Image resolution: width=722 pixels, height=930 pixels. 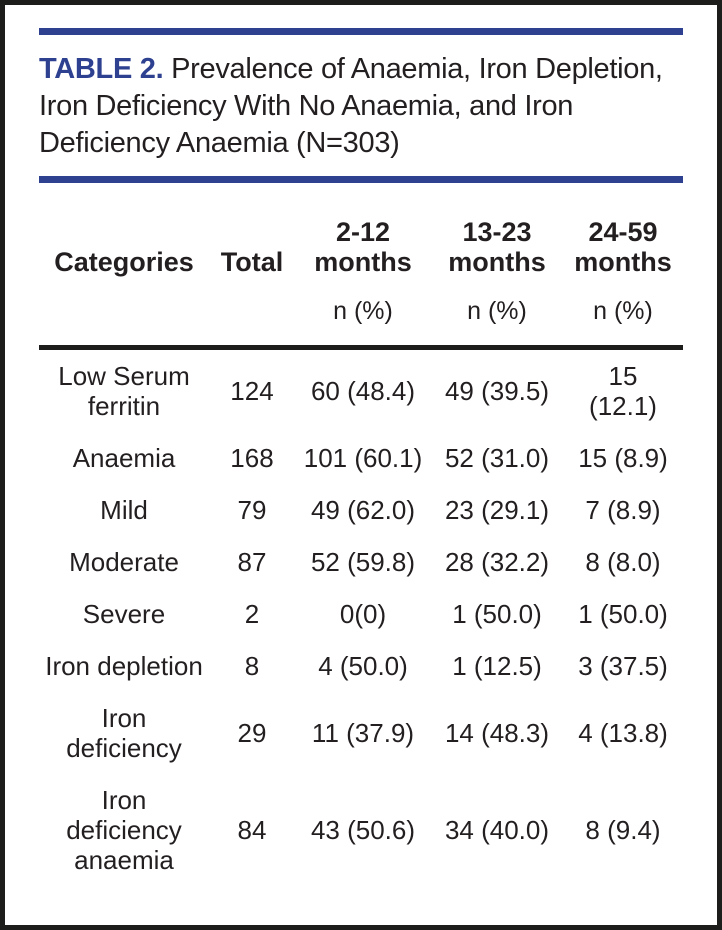 I want to click on row-24-59-value: 15 (8.9), so click(x=623, y=458).